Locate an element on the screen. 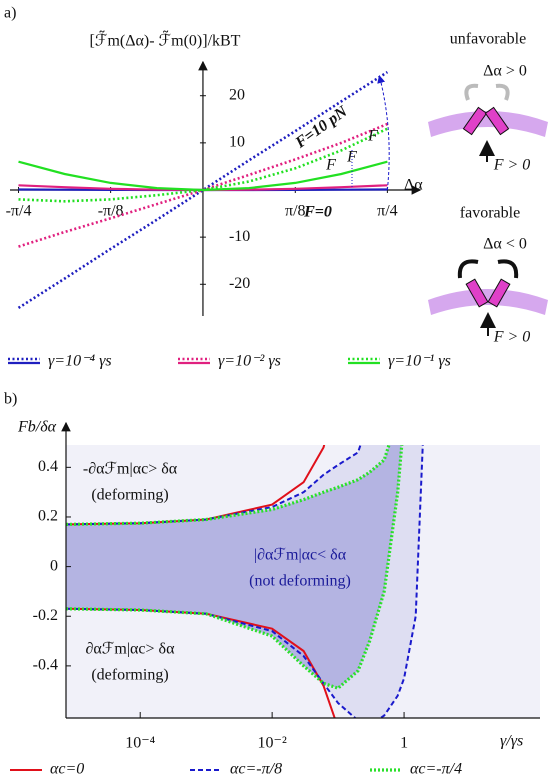 Image resolution: width=556 pixels, height=783 pixels. y-tick-label: 10 is located at coordinates (237, 142).